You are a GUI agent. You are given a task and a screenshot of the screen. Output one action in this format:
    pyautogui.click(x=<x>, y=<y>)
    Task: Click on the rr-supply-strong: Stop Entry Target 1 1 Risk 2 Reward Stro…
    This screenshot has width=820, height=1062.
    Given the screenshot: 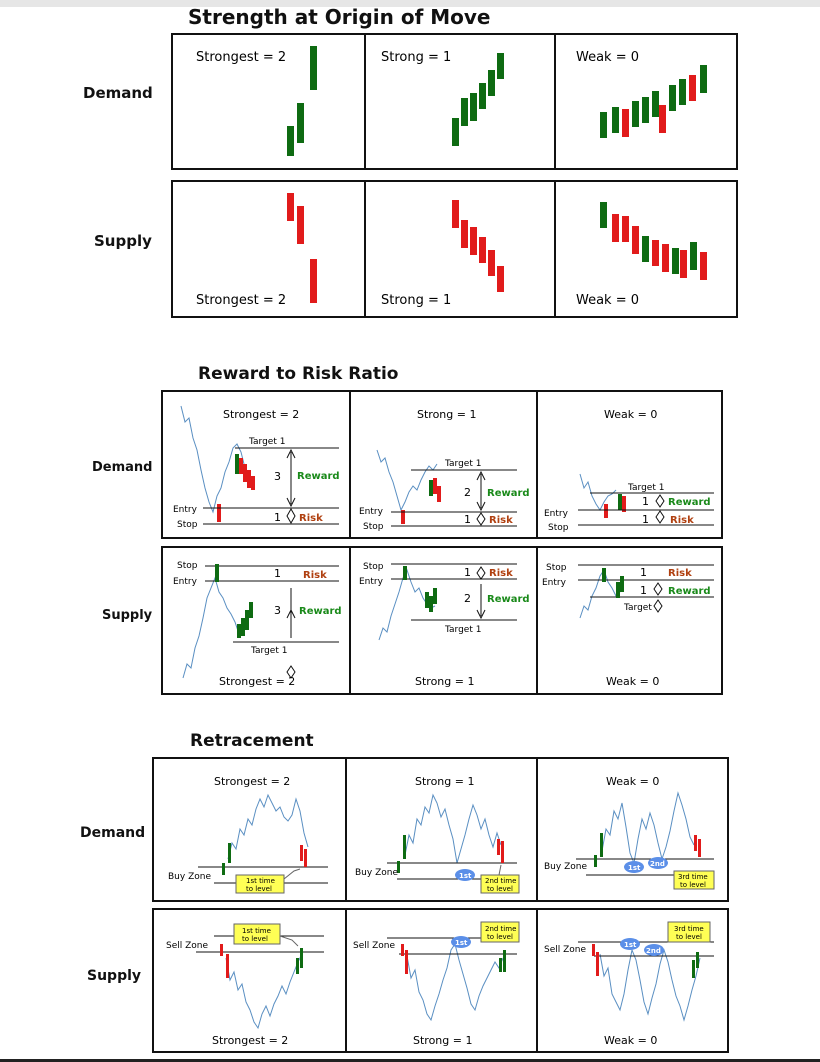 What is the action you would take?
    pyautogui.click(x=444, y=620)
    